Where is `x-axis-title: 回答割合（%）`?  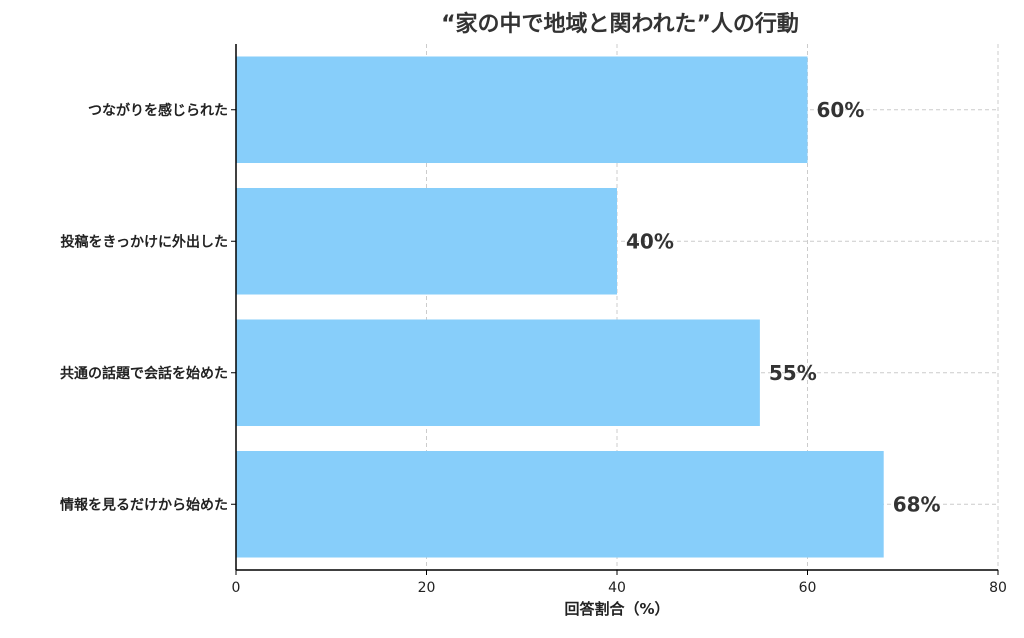
x-axis-title: 回答割合（%） is located at coordinates (616, 609).